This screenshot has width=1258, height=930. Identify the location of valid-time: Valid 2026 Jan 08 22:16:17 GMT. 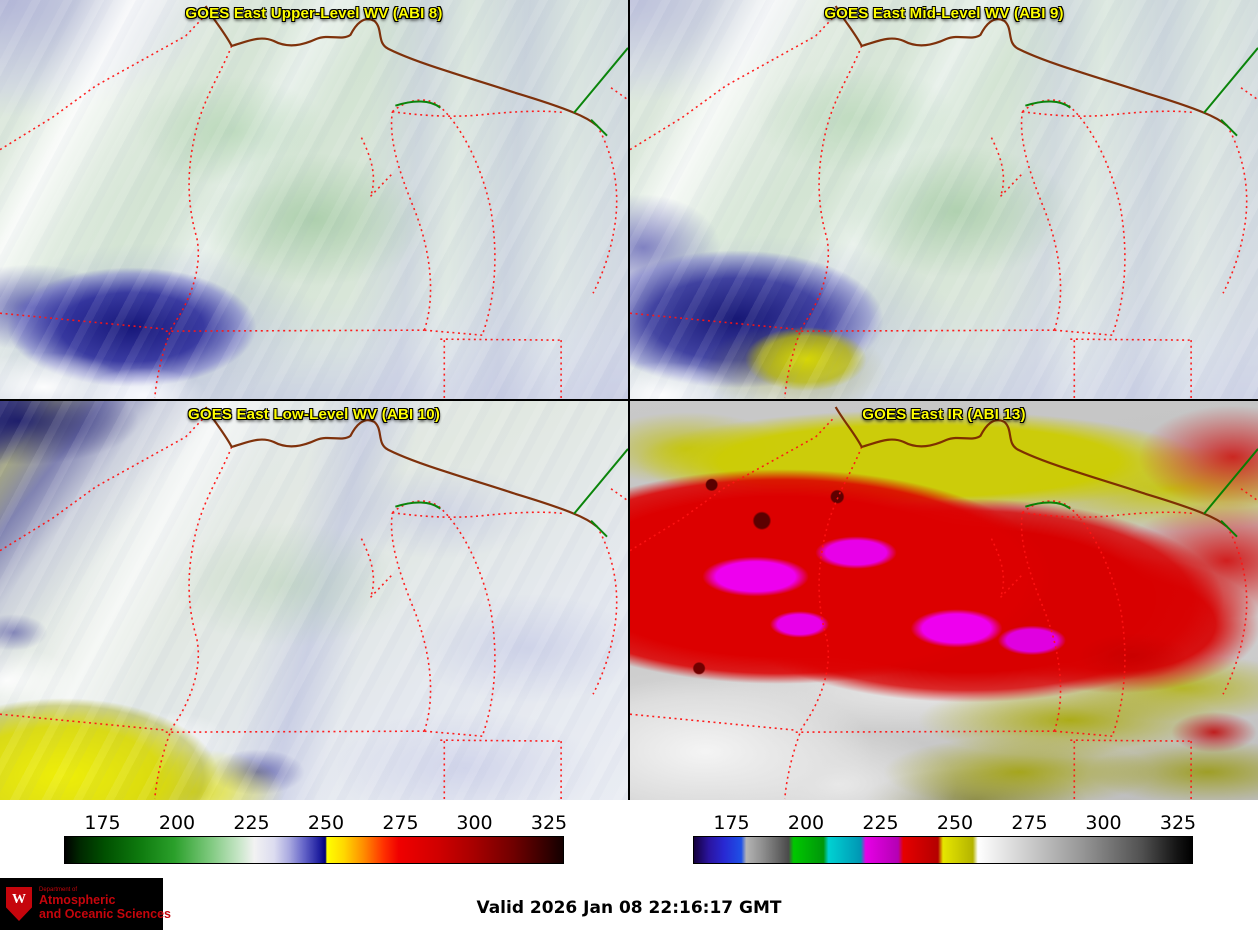
(629, 908).